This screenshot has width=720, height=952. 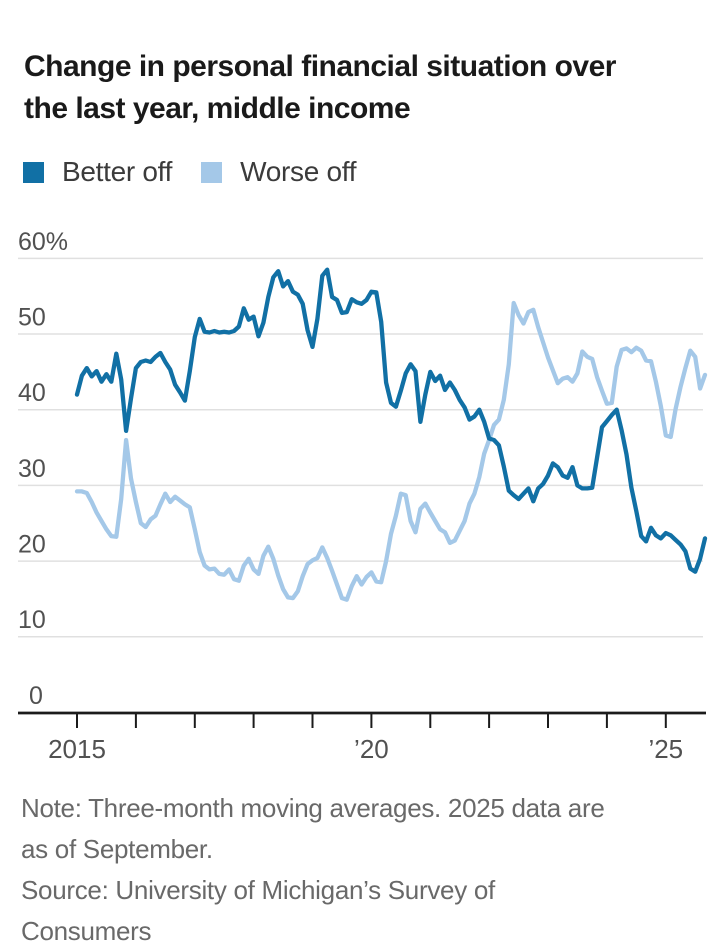 I want to click on chart-legend: Better off Worse off, so click(x=190, y=172).